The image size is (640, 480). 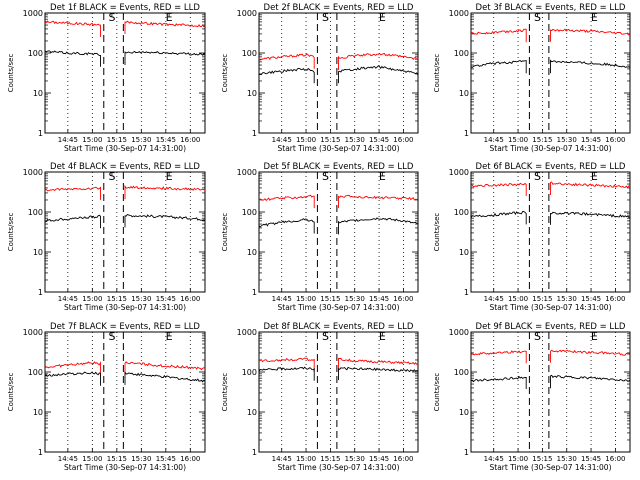 What do you see at coordinates (339, 8) in the screenshot?
I see `panel-title: Det 2f BLACK = Events, RED = LLD` at bounding box center [339, 8].